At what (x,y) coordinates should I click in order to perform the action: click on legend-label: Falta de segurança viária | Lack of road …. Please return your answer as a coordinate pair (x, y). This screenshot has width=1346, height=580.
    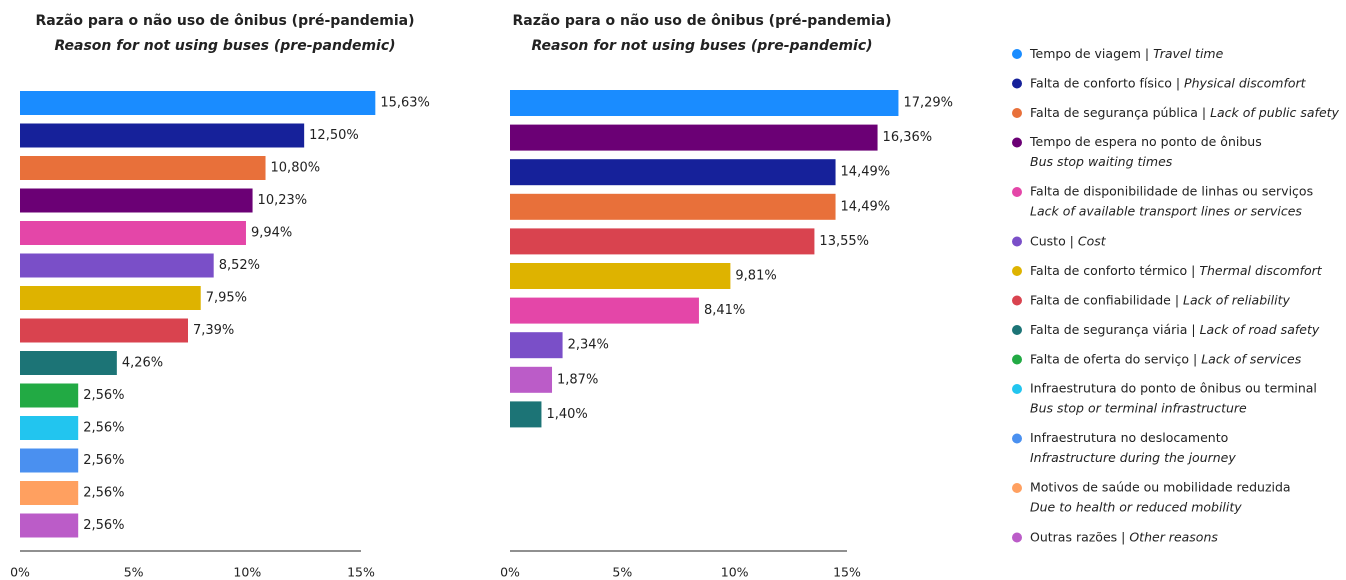
    Looking at the image, I should click on (1175, 329).